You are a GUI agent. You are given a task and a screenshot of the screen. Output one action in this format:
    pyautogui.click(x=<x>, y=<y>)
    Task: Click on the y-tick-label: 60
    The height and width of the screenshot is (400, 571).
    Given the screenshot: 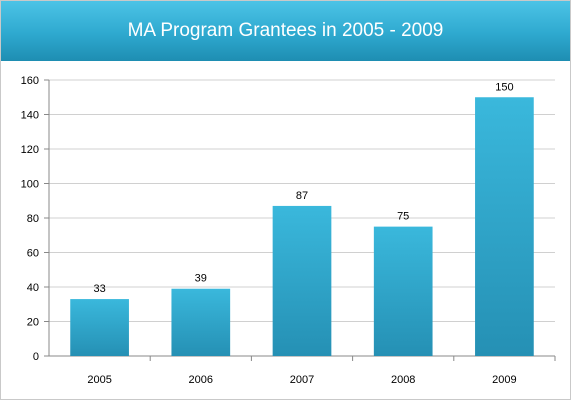 What is the action you would take?
    pyautogui.click(x=33, y=254)
    